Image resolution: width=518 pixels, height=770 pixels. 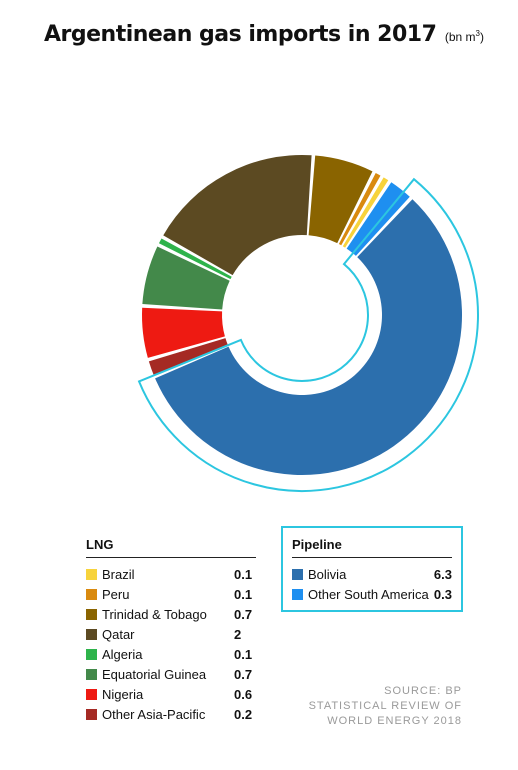 I want to click on slice-other-south-america, so click(x=378, y=219).